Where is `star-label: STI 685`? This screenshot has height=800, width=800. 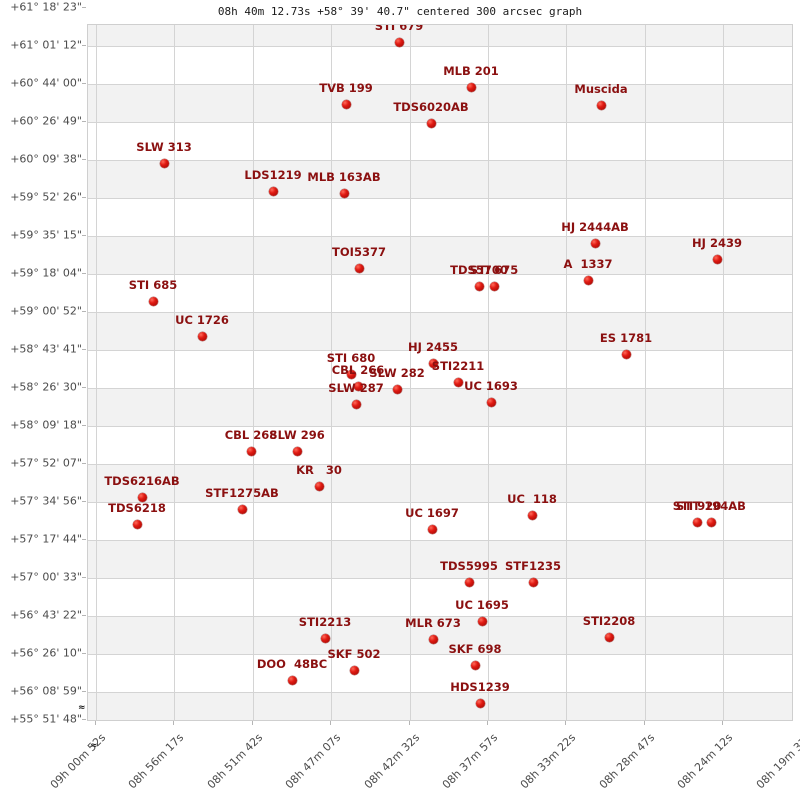 star-label: STI 685 is located at coordinates (153, 285).